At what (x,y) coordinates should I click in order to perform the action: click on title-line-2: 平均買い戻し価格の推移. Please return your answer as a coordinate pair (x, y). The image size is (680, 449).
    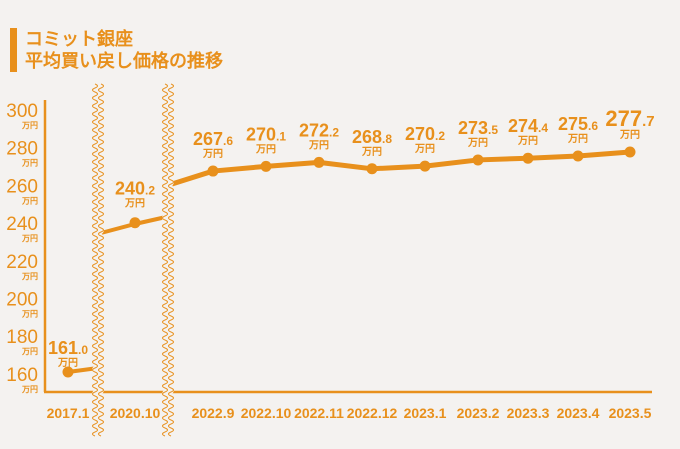
    Looking at the image, I should click on (124, 61).